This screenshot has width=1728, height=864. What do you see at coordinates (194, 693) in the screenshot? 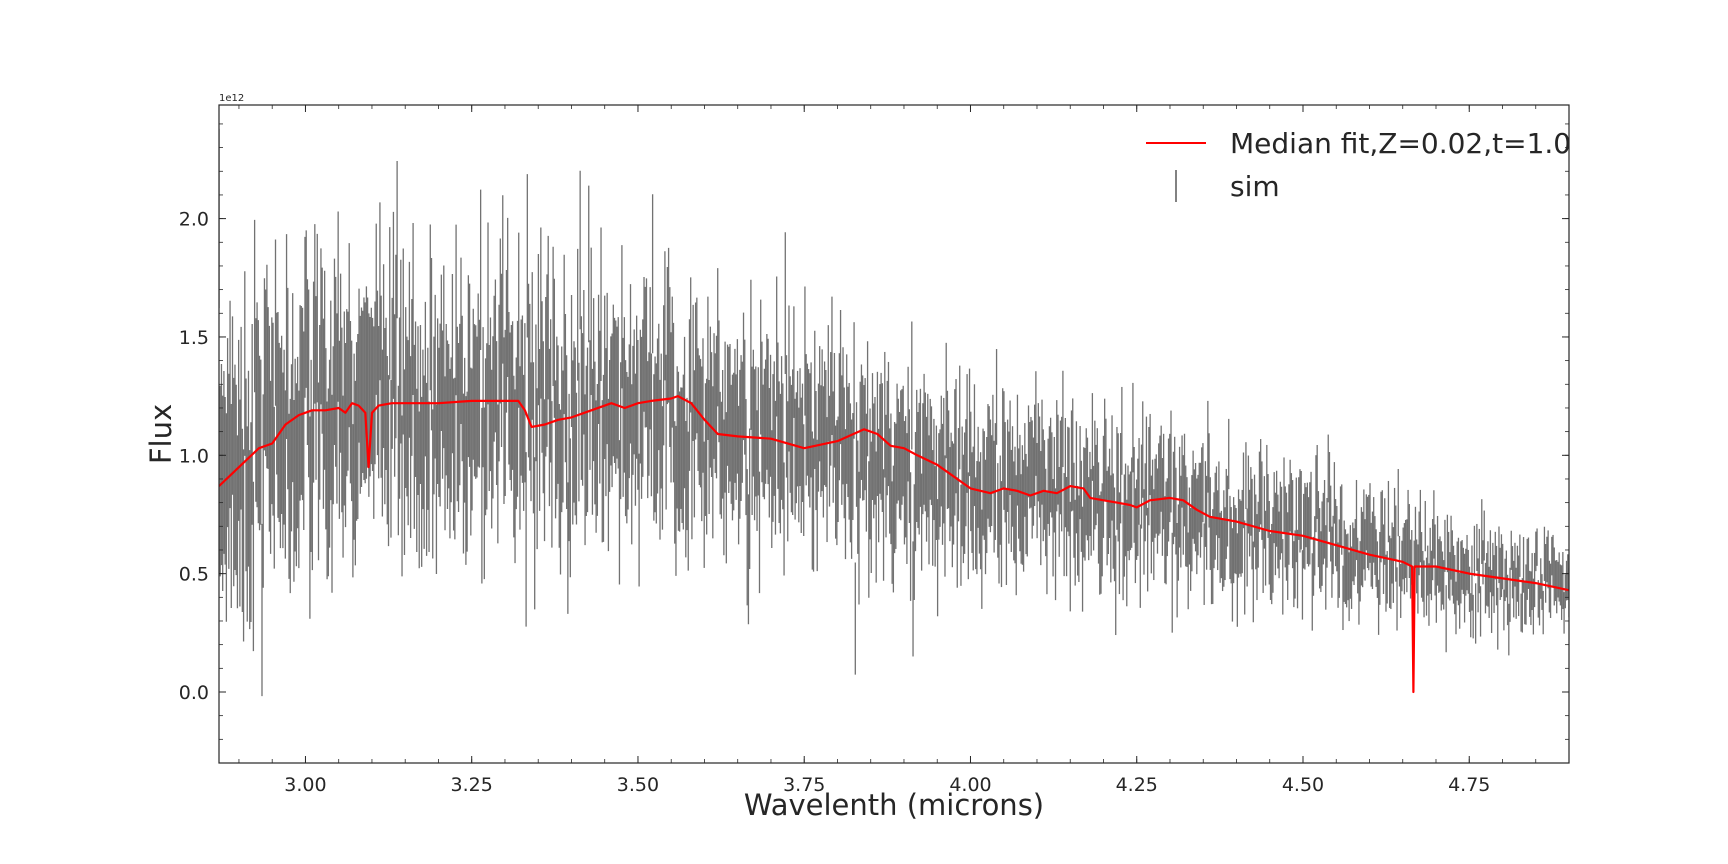
I see `y-tick-label: 0.0` at bounding box center [194, 693].